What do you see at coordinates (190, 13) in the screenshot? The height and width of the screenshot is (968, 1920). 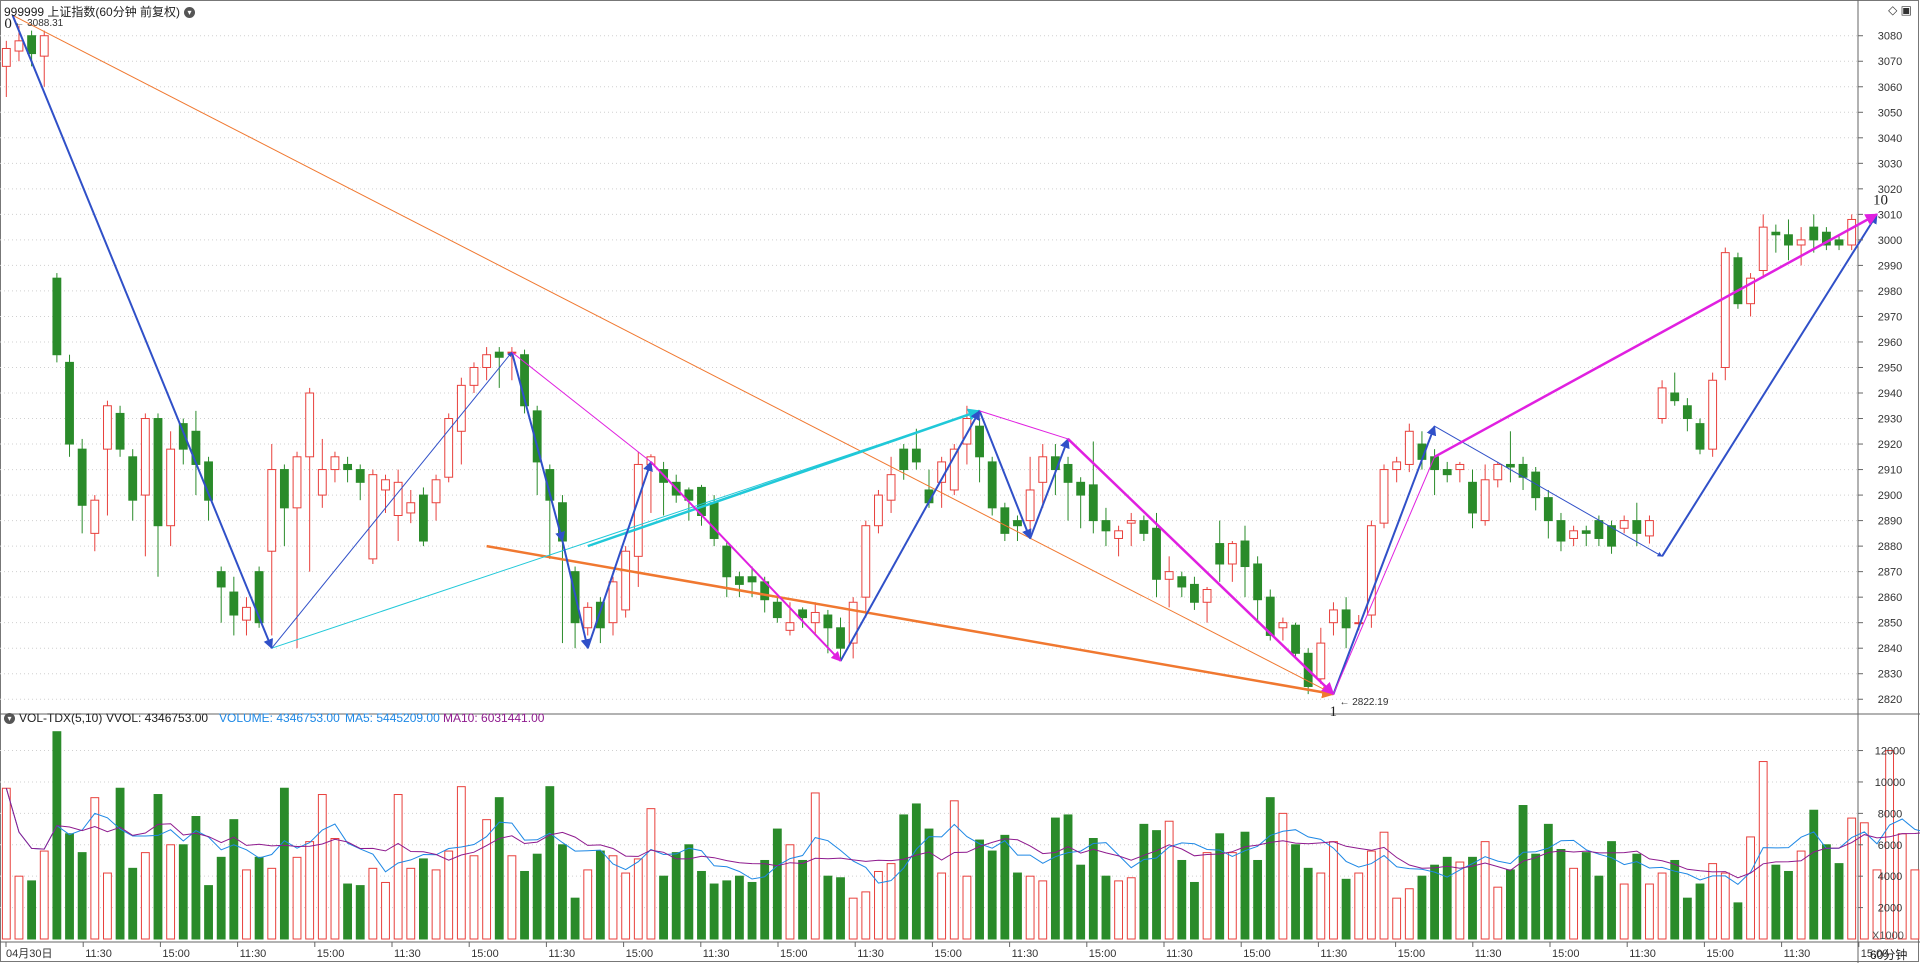 I see `title-dropdown-icon: ▾` at bounding box center [190, 13].